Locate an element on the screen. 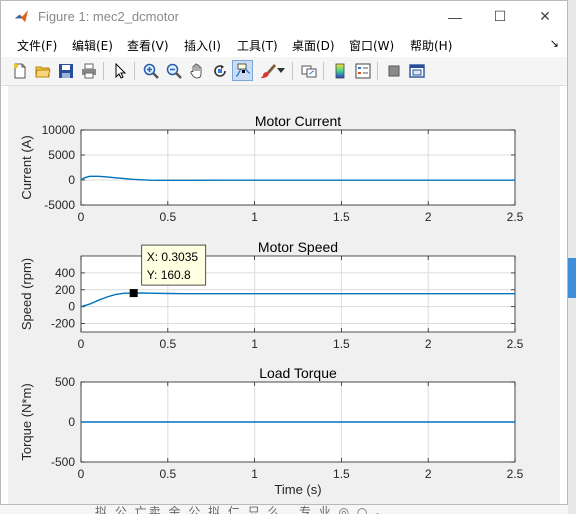 The height and width of the screenshot is (514, 576). zoom-out-icon is located at coordinates (173, 70).